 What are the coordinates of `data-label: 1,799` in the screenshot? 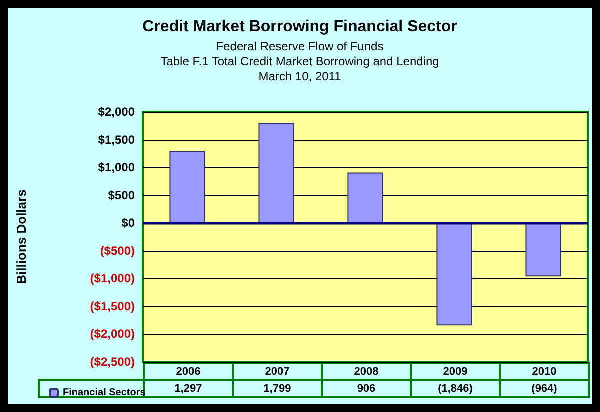 It's located at (277, 388).